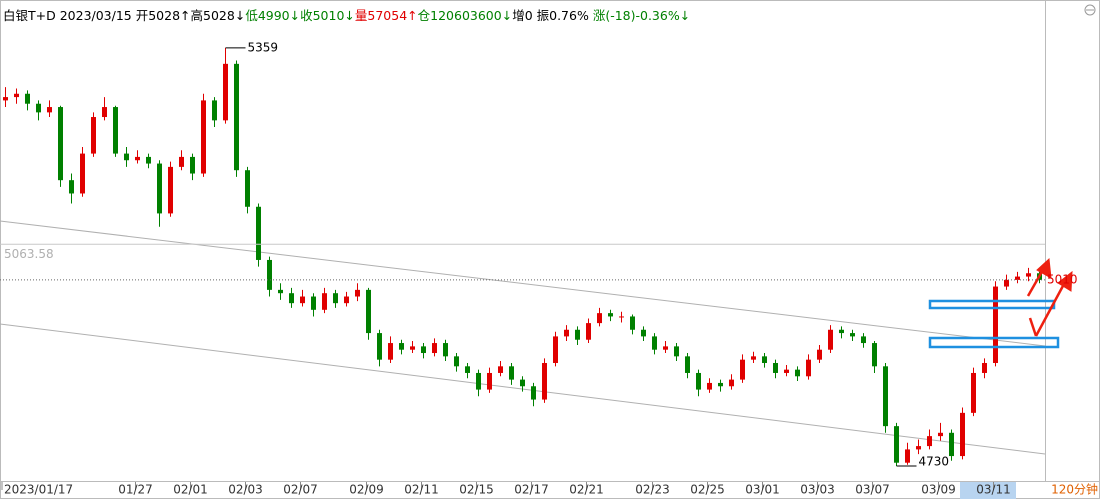 This screenshot has height=499, width=1100. What do you see at coordinates (421, 490) in the screenshot?
I see `x-tick-label: 02/11` at bounding box center [421, 490].